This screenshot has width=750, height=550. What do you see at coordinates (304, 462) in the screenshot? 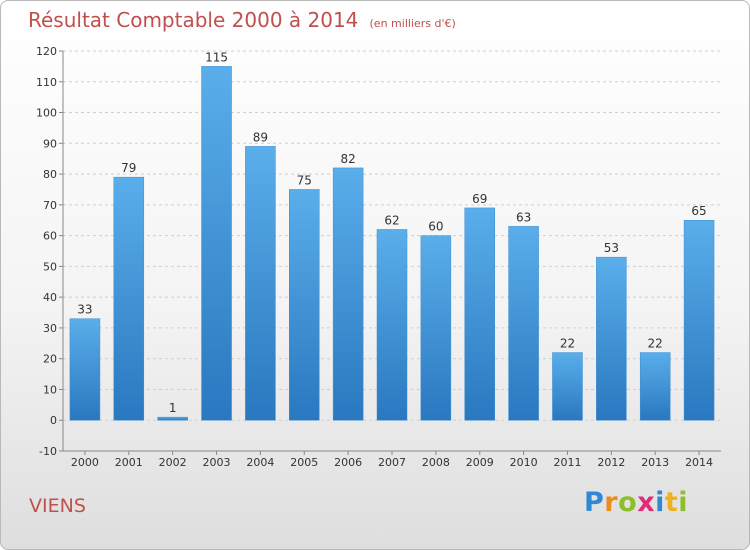
I see `x-tick-label: 2005` at bounding box center [304, 462].